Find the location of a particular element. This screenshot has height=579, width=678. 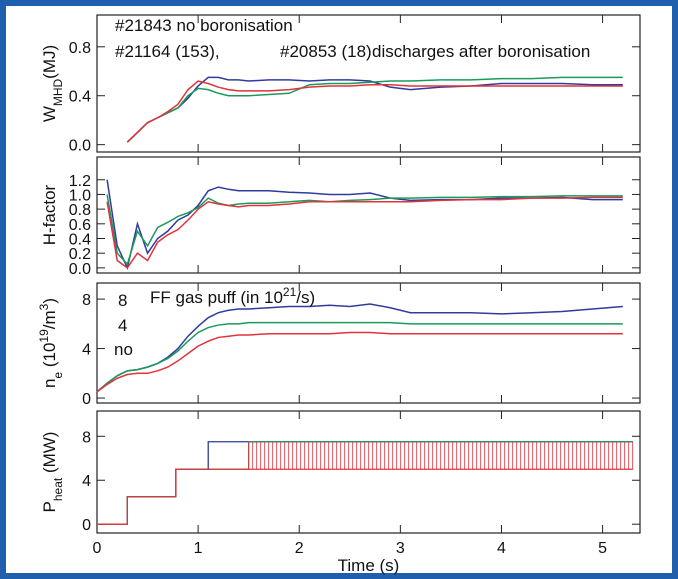

x-tick-label: 2 is located at coordinates (299, 548).